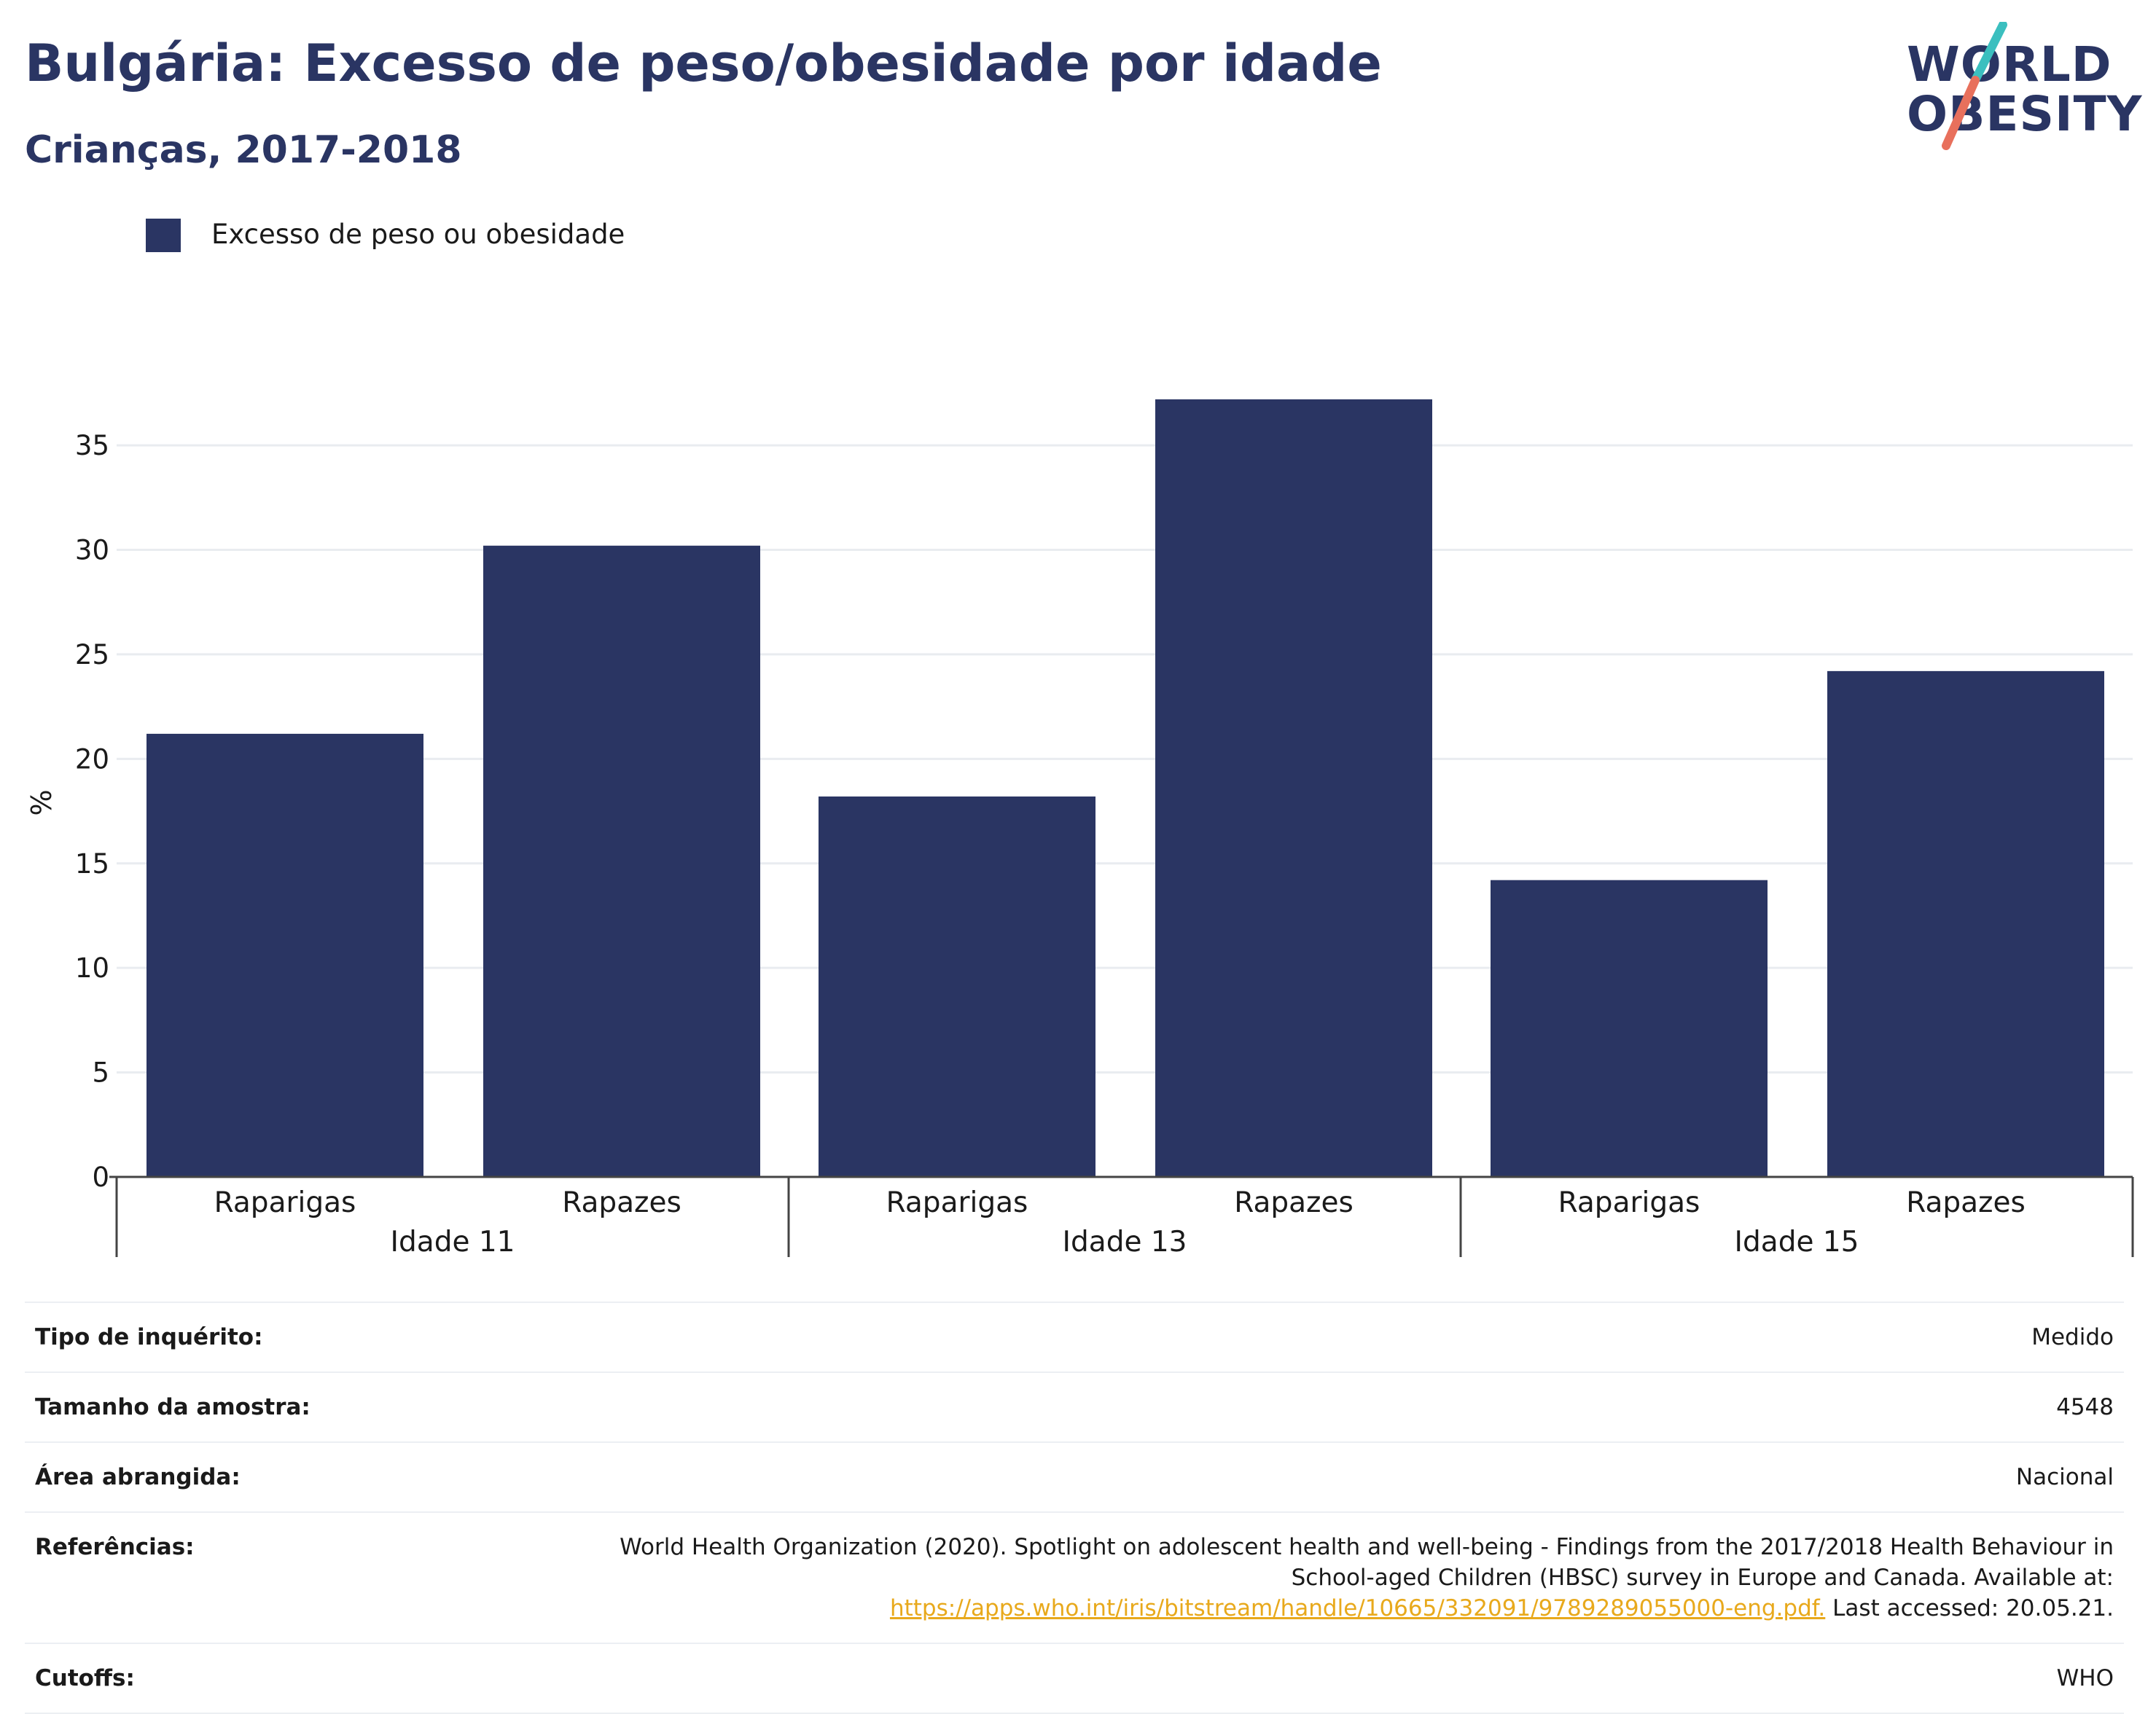 The height and width of the screenshot is (1714, 2156). What do you see at coordinates (172, 1407) in the screenshot?
I see `info-label: Tamanho da amostra:` at bounding box center [172, 1407].